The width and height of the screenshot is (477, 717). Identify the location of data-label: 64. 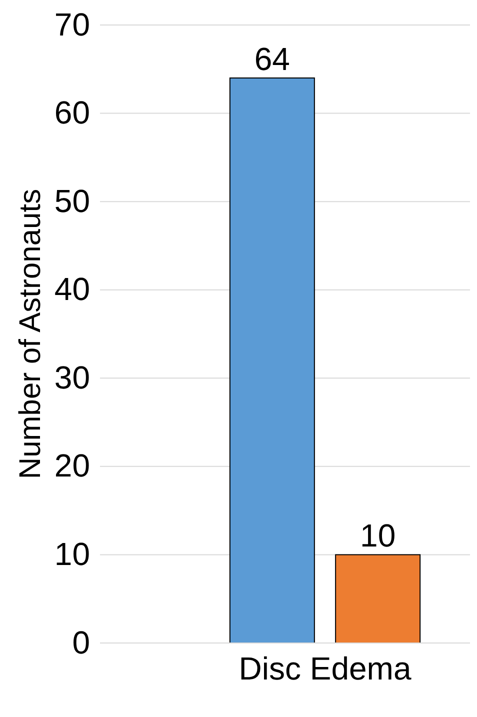
(272, 58).